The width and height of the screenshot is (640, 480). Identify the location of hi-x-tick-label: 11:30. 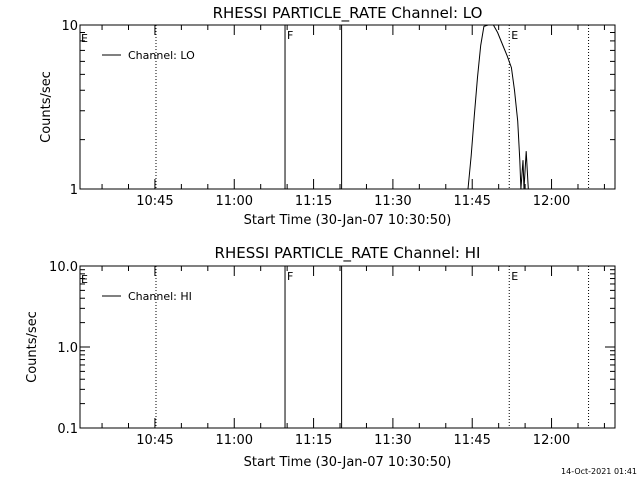
(392, 440).